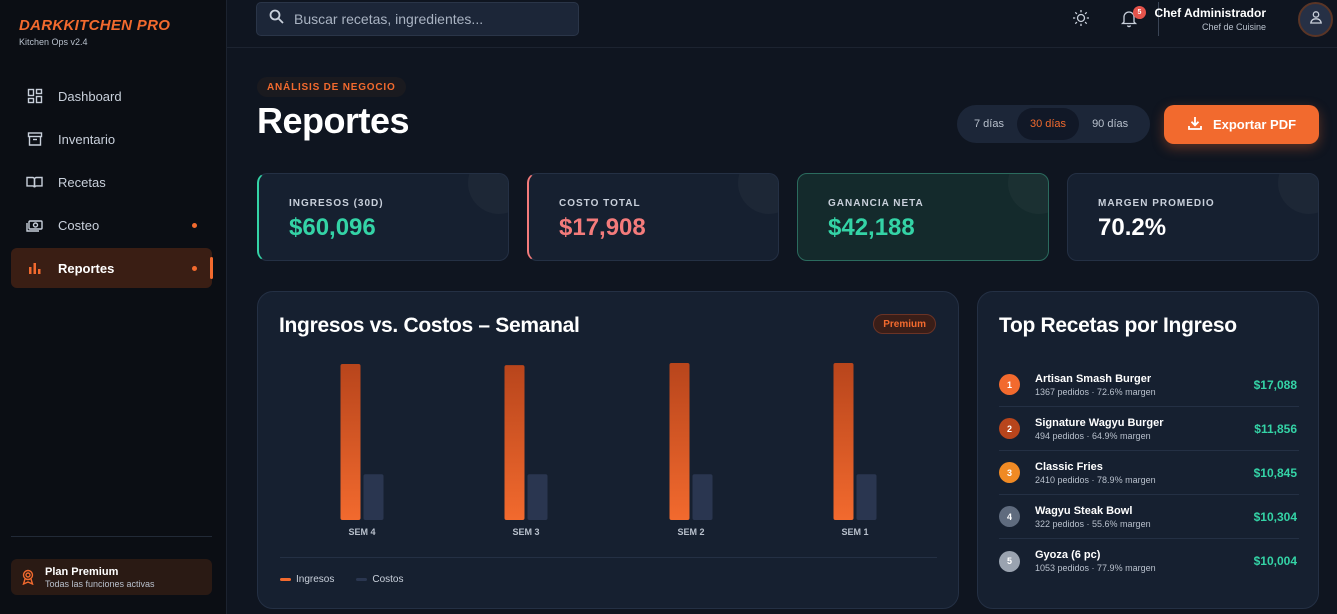  I want to click on range-30-dias: 30 días, so click(1048, 124).